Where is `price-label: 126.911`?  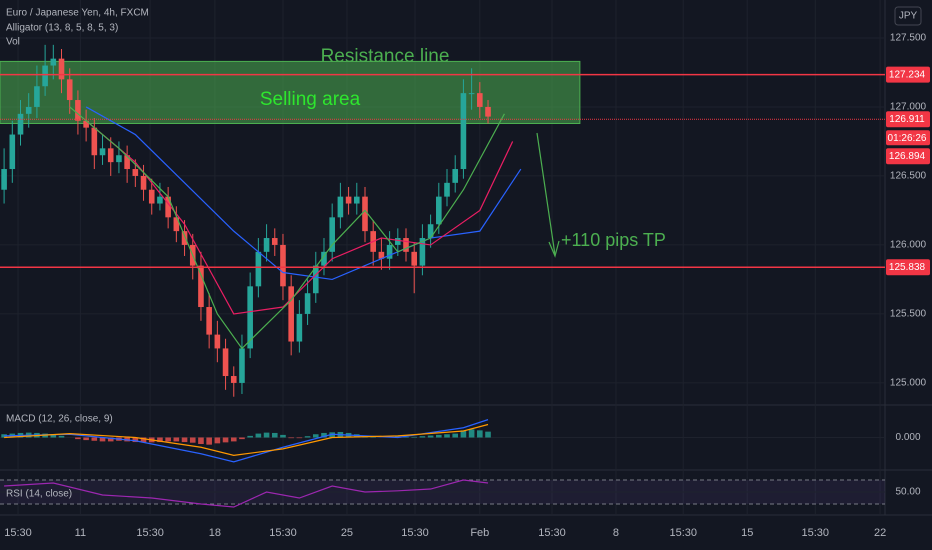 price-label: 126.911 is located at coordinates (907, 119).